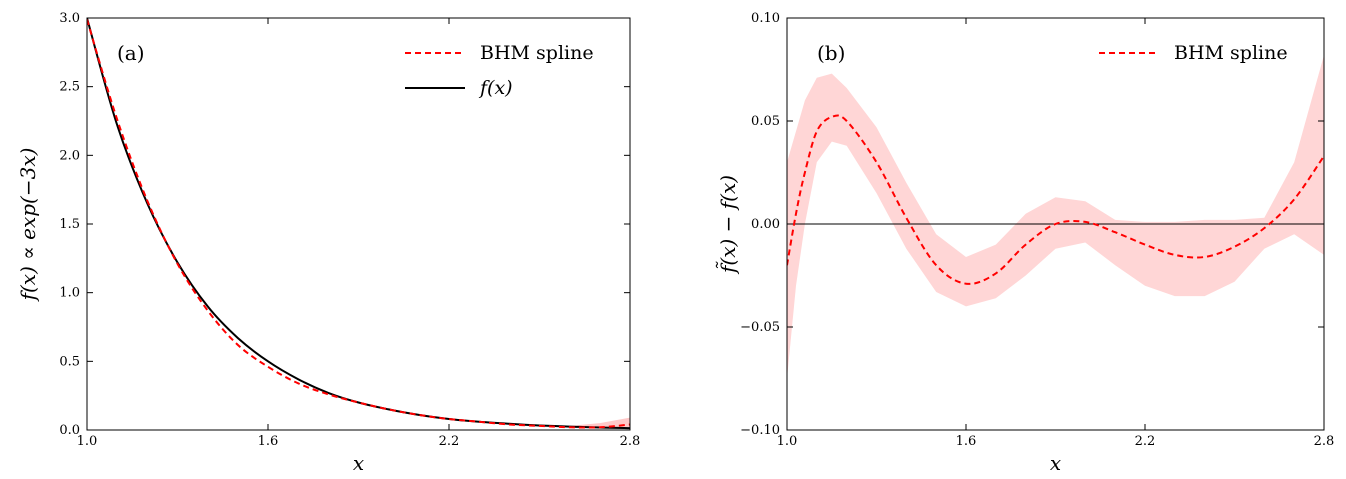 This screenshot has width=1346, height=479. What do you see at coordinates (584, 423) in the screenshot?
I see `confidence-band` at bounding box center [584, 423].